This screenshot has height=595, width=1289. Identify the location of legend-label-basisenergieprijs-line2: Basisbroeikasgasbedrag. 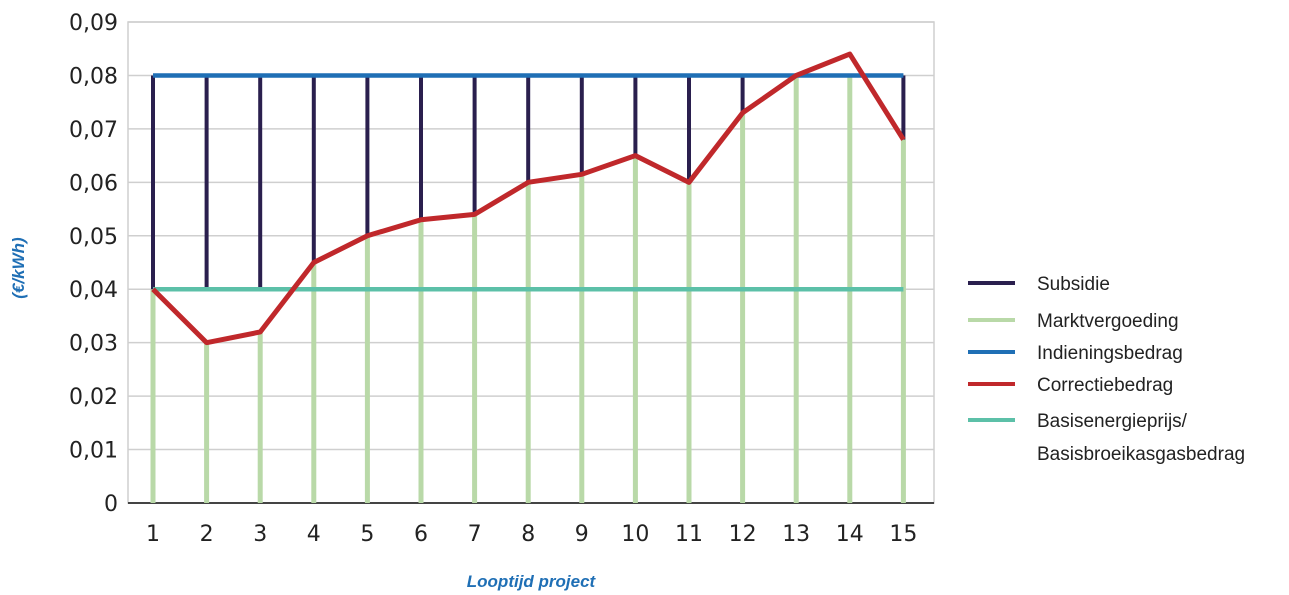
(1141, 454).